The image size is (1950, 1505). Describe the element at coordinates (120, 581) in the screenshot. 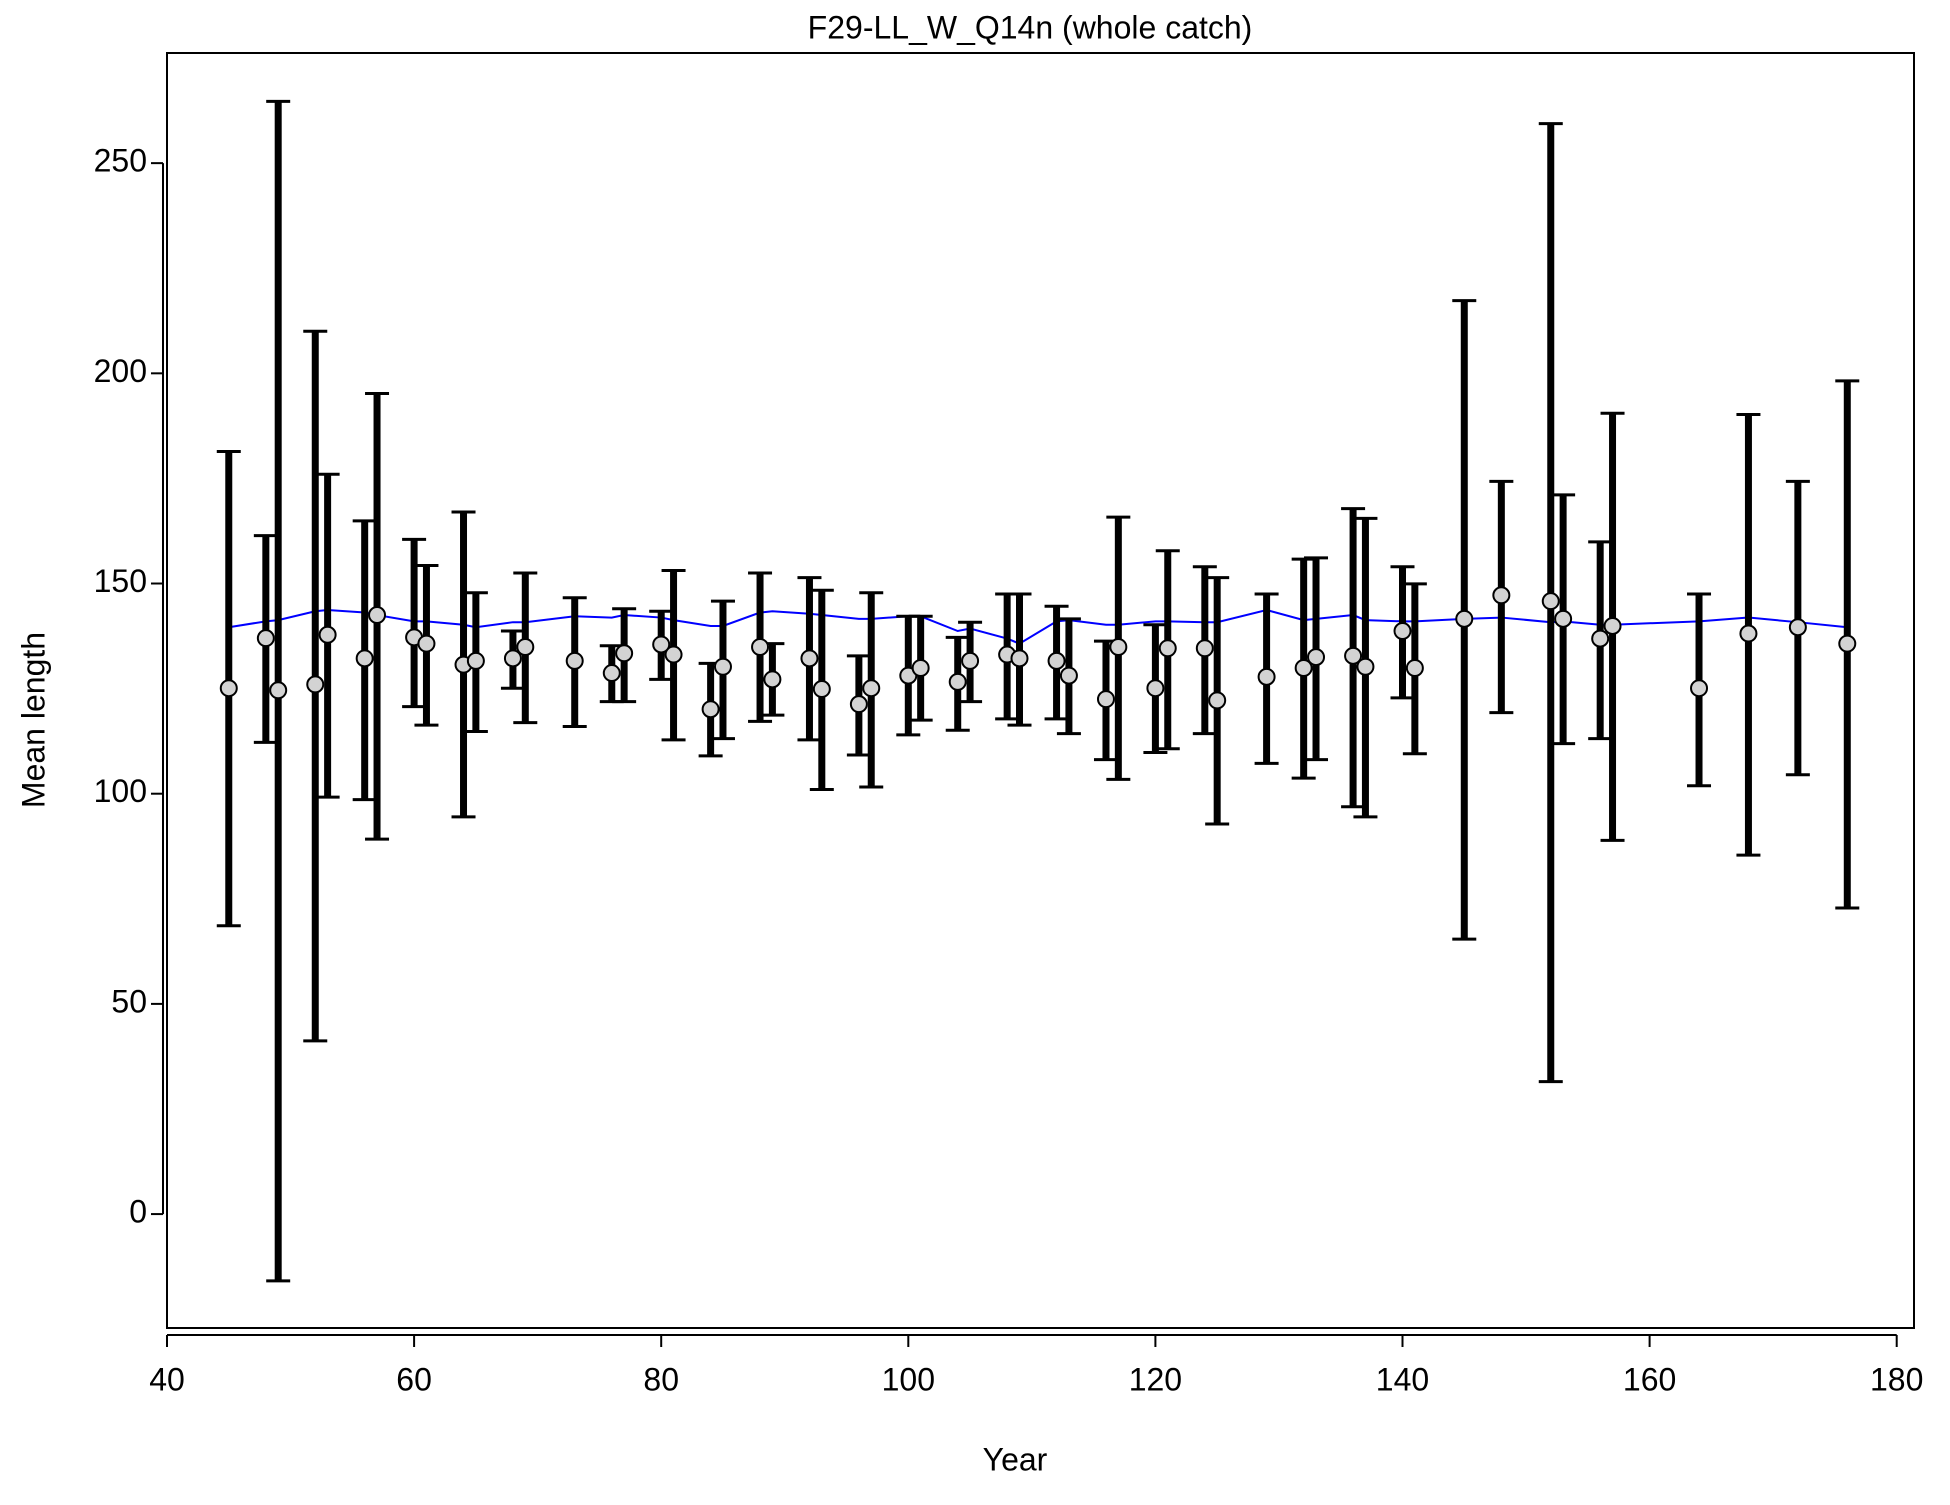

I see `y-tick-label: 150` at that location.